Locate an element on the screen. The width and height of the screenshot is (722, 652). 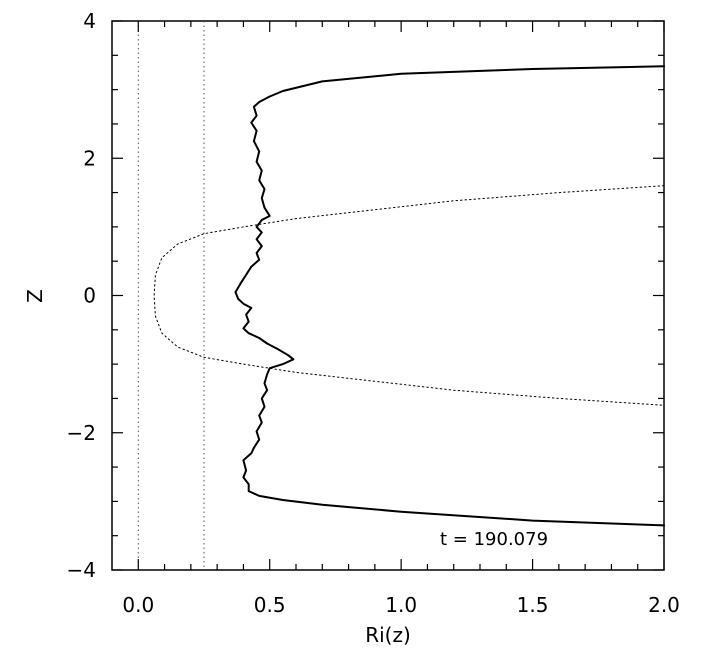
y-tick-label: −2 is located at coordinates (81, 433).